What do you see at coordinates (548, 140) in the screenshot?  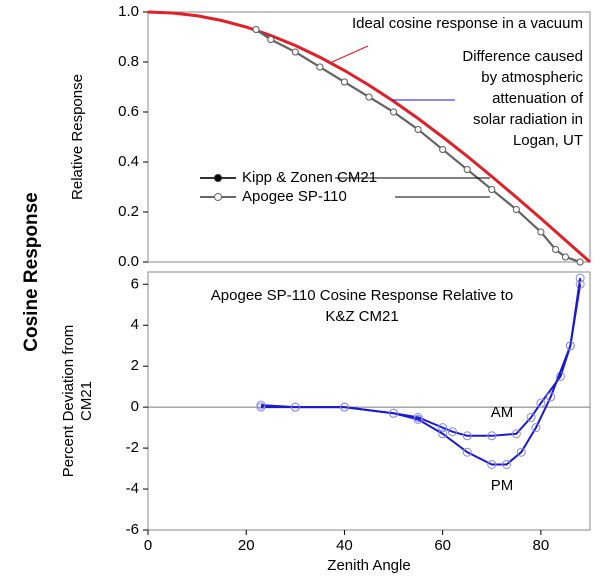 I see `annotation: Logan, UT` at bounding box center [548, 140].